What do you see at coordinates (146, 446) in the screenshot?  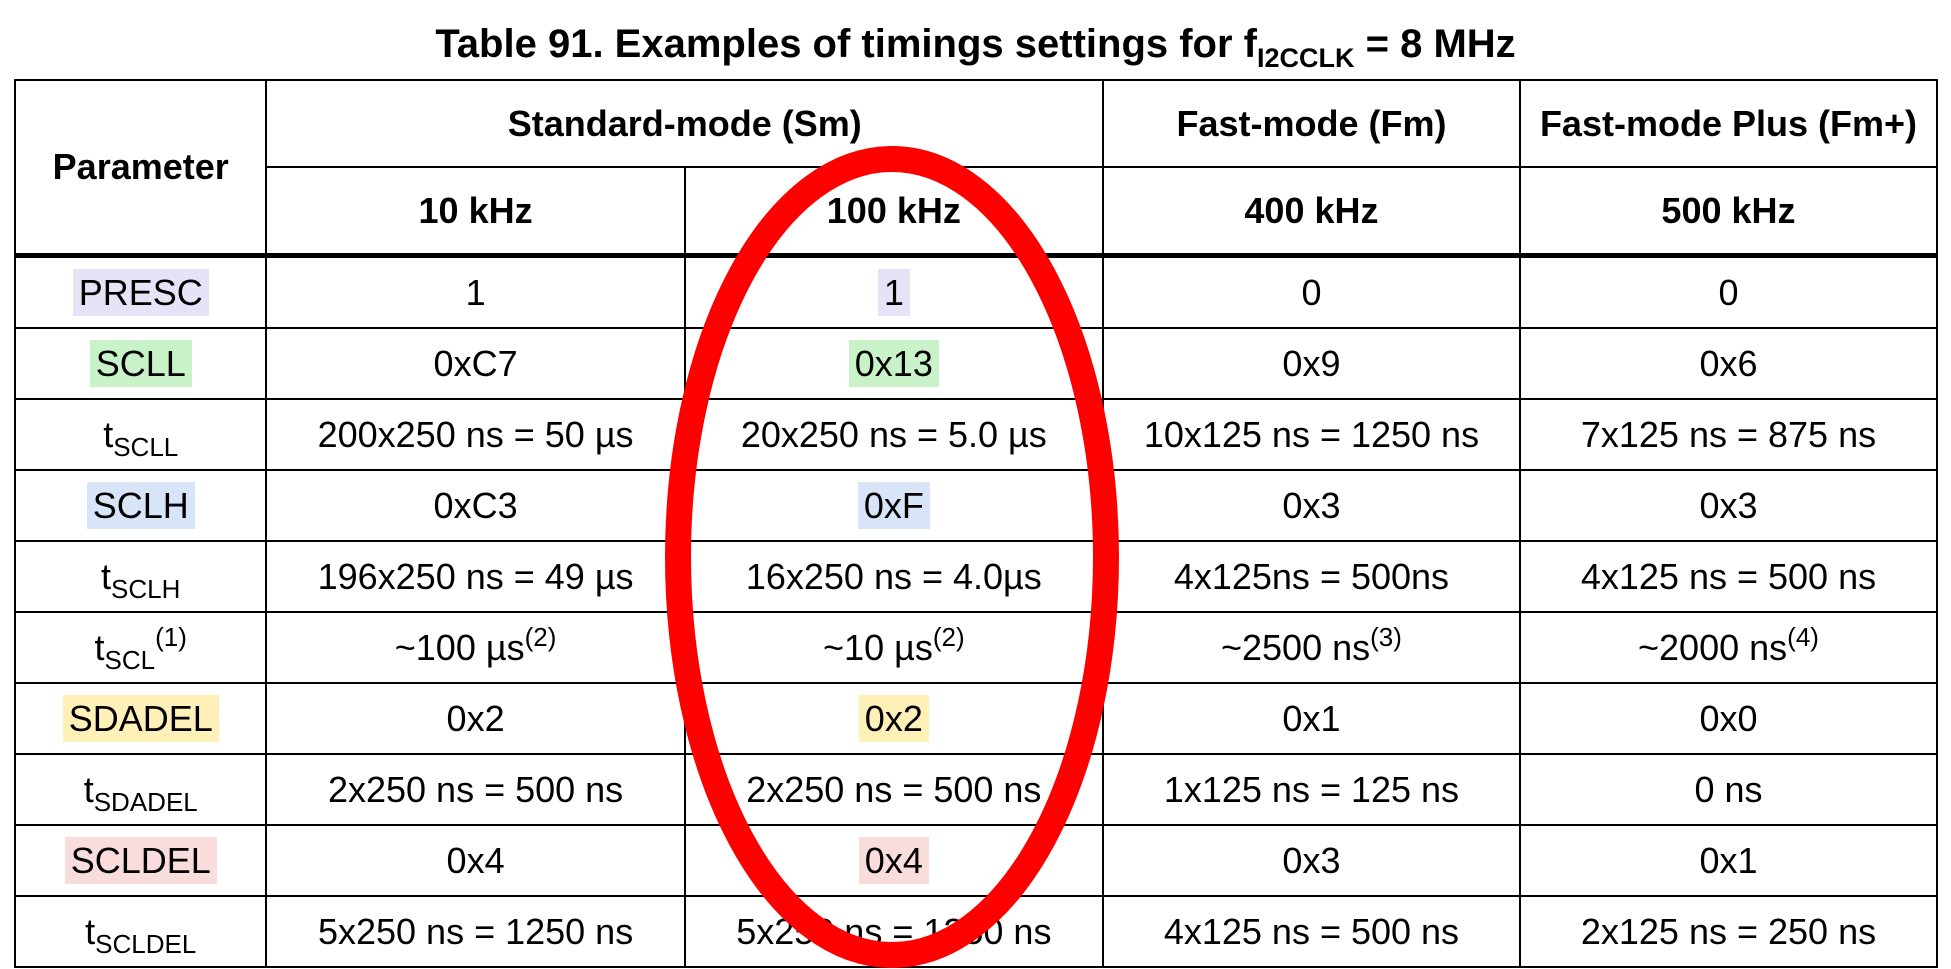 I see `param-subscript: SCLL` at bounding box center [146, 446].